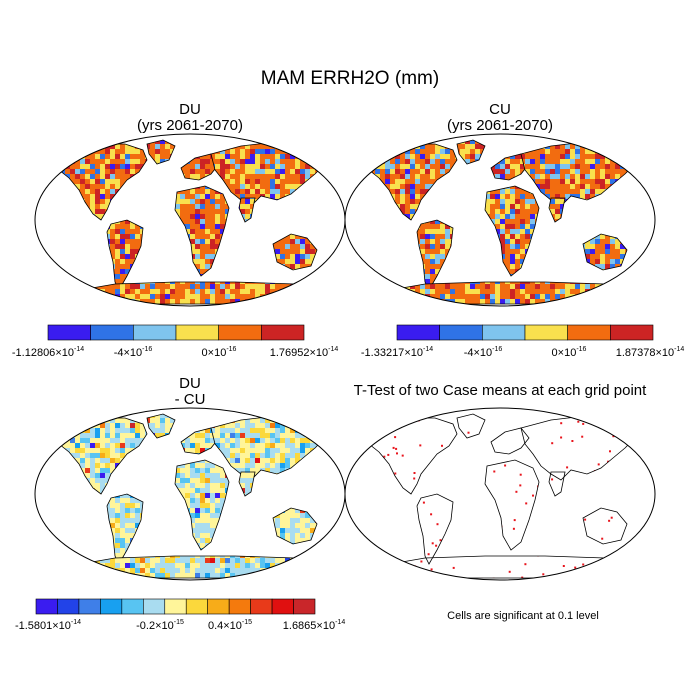 Image resolution: width=700 pixels, height=700 pixels. What do you see at coordinates (190, 221) in the screenshot?
I see `du-map` at bounding box center [190, 221].